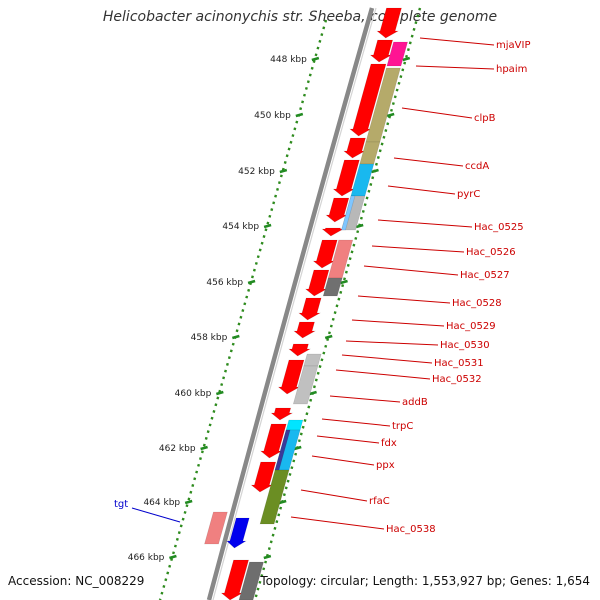 This screenshot has width=600, height=600. I want to click on tgt-label: tgt, so click(121, 504).